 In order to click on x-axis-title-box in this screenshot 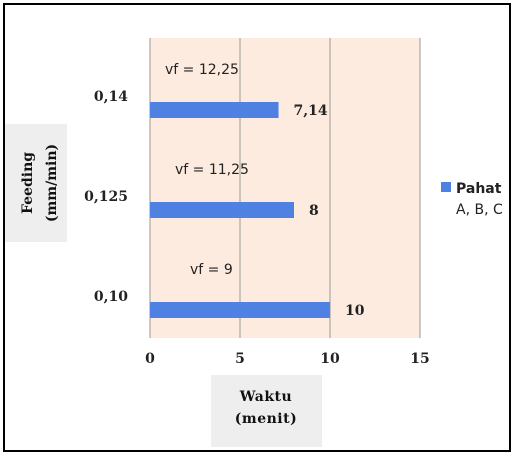, I will do `click(266, 411)`.